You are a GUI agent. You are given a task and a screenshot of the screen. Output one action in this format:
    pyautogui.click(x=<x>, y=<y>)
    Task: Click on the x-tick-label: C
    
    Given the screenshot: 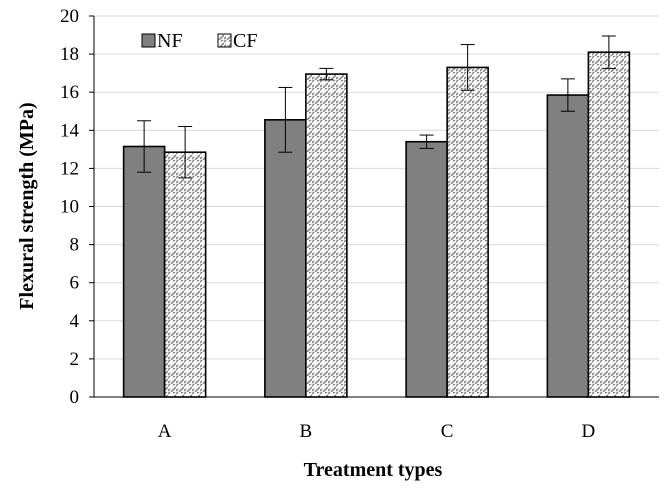 What is the action you would take?
    pyautogui.click(x=447, y=431)
    